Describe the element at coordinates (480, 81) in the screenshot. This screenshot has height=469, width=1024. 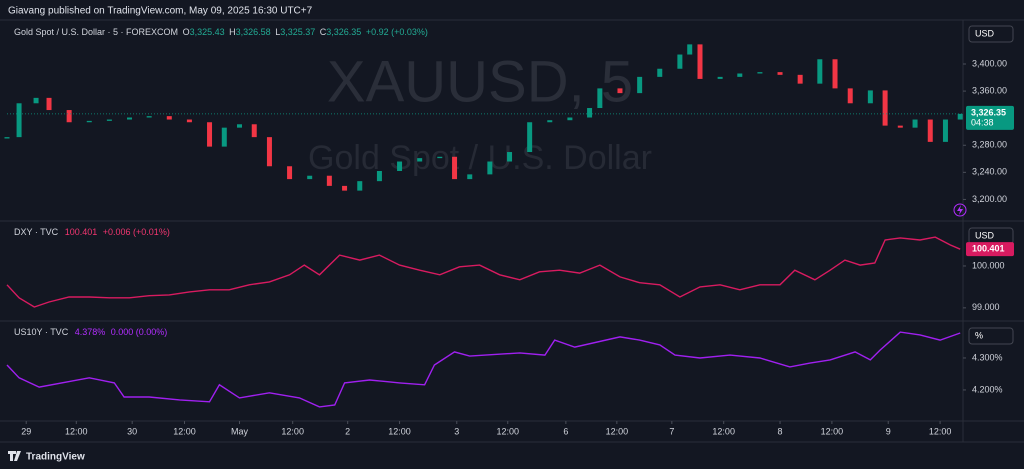
I see `watermark: XAUUSD, 5` at that location.